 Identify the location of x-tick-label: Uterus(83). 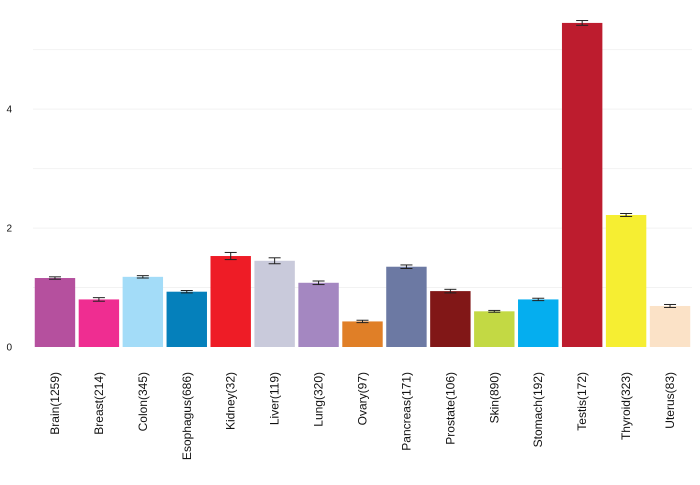
(670, 400).